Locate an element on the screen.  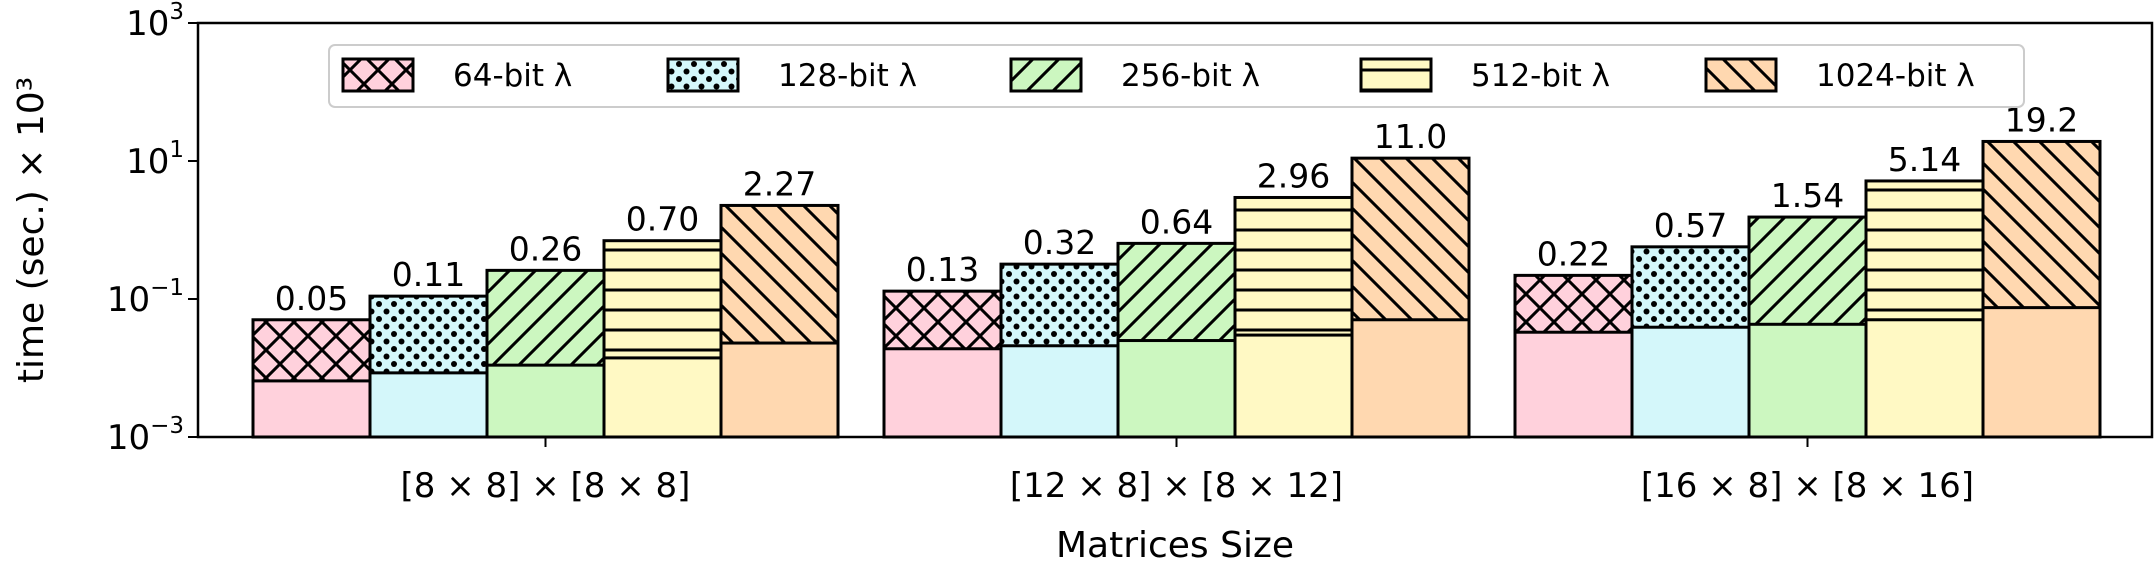
data-label-0-1: 0.13 is located at coordinates (942, 269).